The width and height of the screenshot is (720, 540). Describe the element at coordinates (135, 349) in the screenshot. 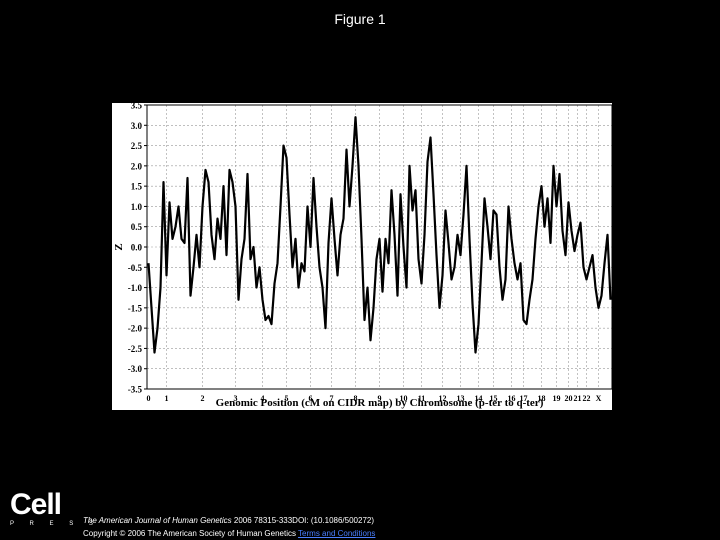

I see `y-tick-label: -2.5` at that location.